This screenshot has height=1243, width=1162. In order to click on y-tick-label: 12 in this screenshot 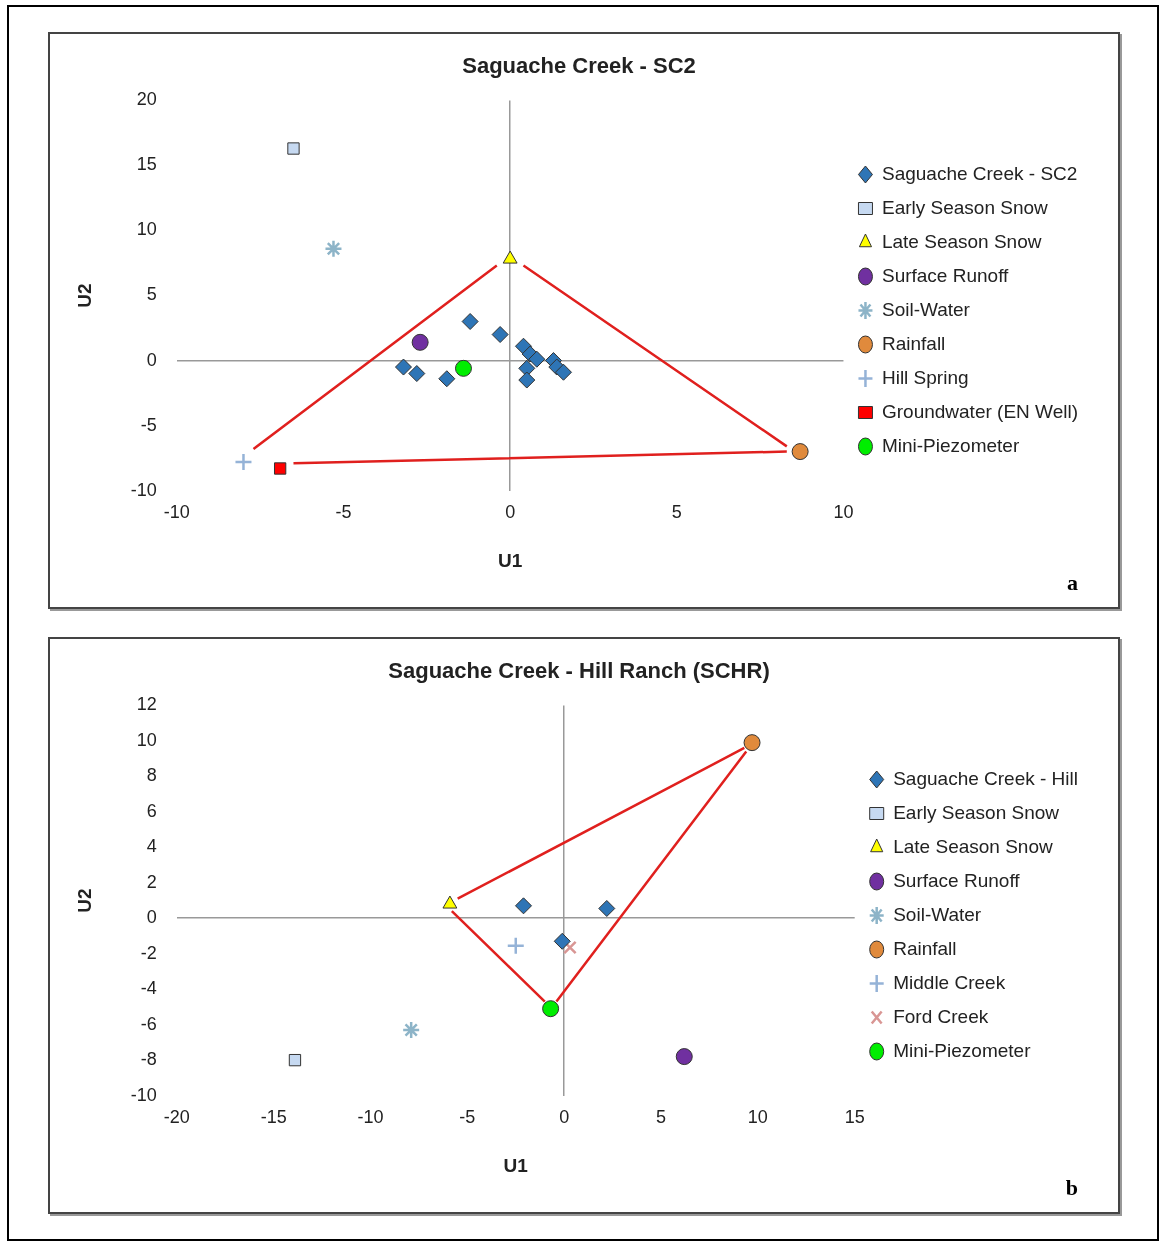, I will do `click(146, 704)`.